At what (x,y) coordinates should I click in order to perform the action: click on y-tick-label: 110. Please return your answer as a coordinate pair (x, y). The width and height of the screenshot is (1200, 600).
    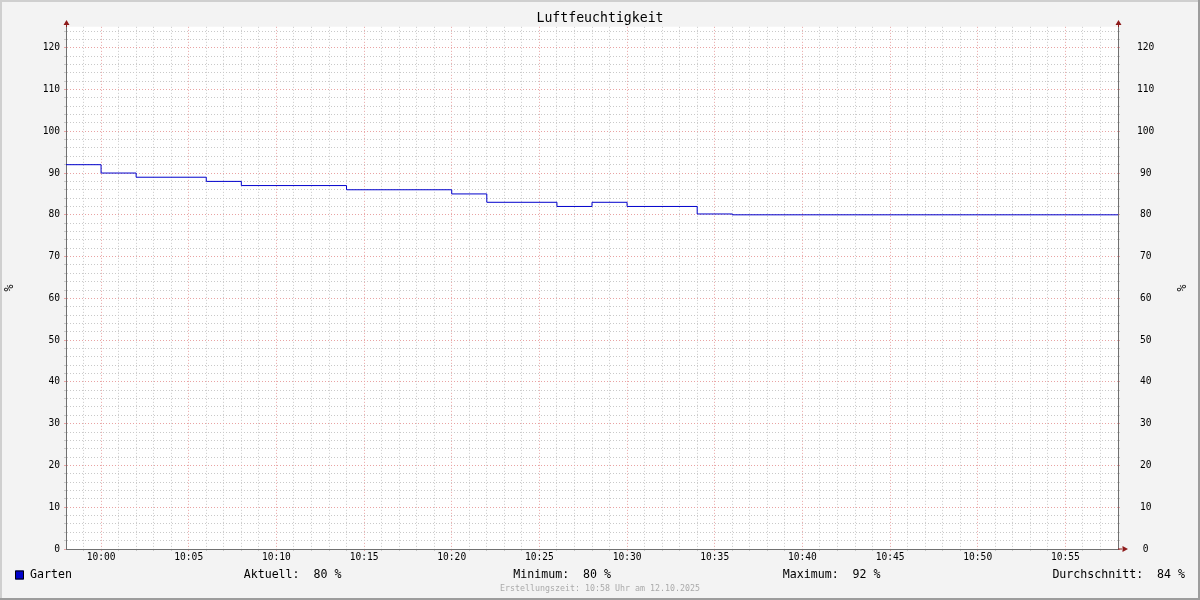
    Looking at the image, I should click on (51, 88).